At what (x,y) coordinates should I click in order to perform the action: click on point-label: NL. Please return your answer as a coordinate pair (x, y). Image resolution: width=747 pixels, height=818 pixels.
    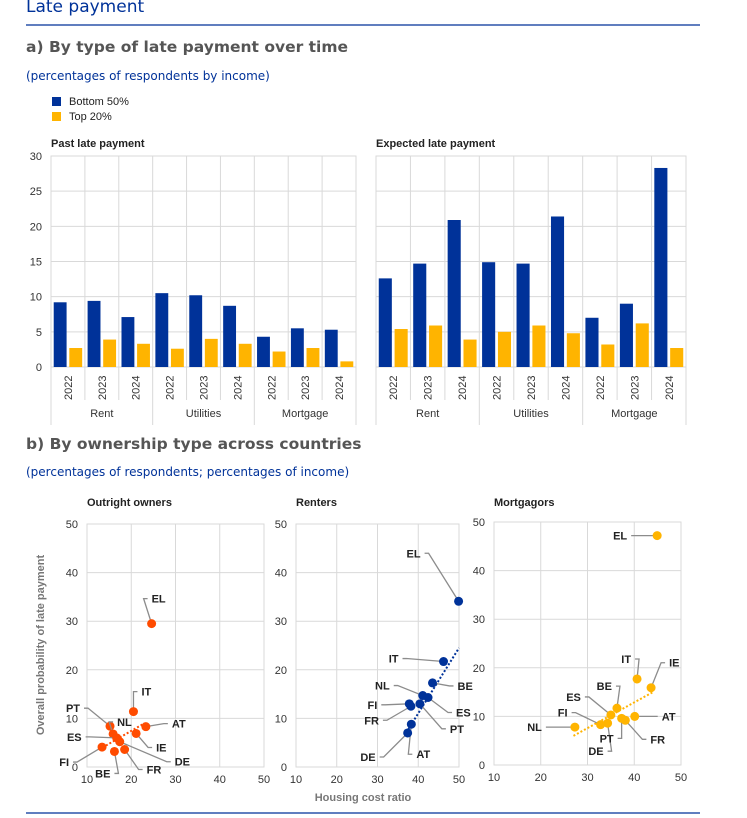
    Looking at the image, I should click on (534, 728).